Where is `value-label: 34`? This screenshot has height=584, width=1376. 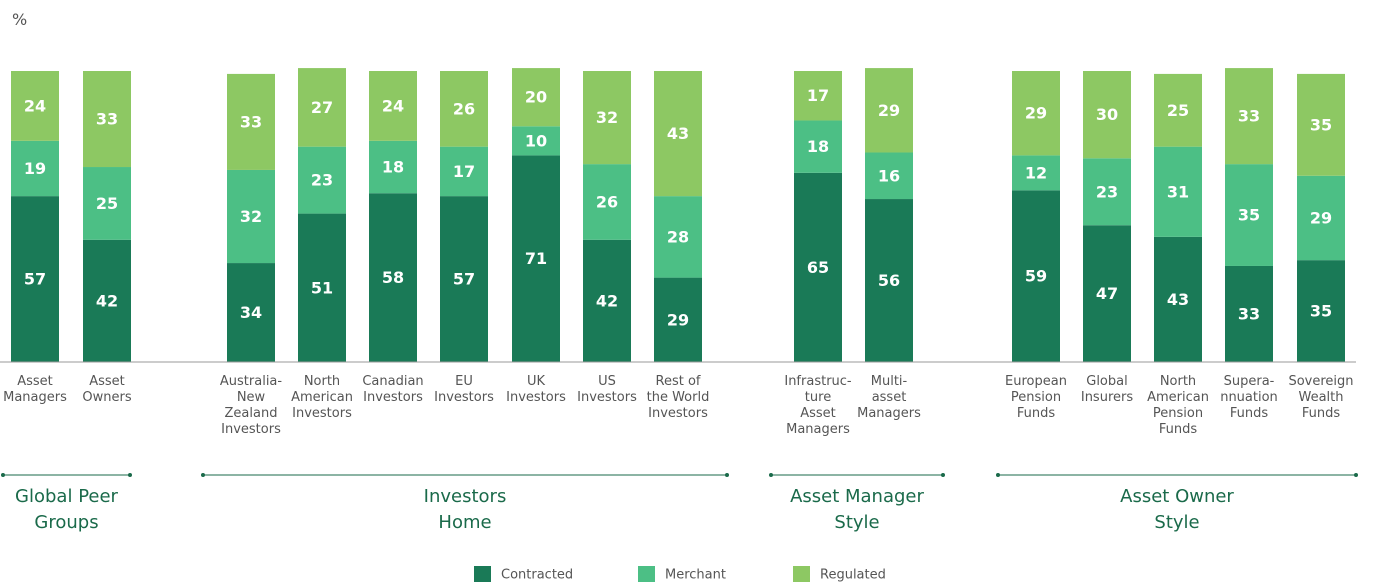
value-label: 34 is located at coordinates (251, 312).